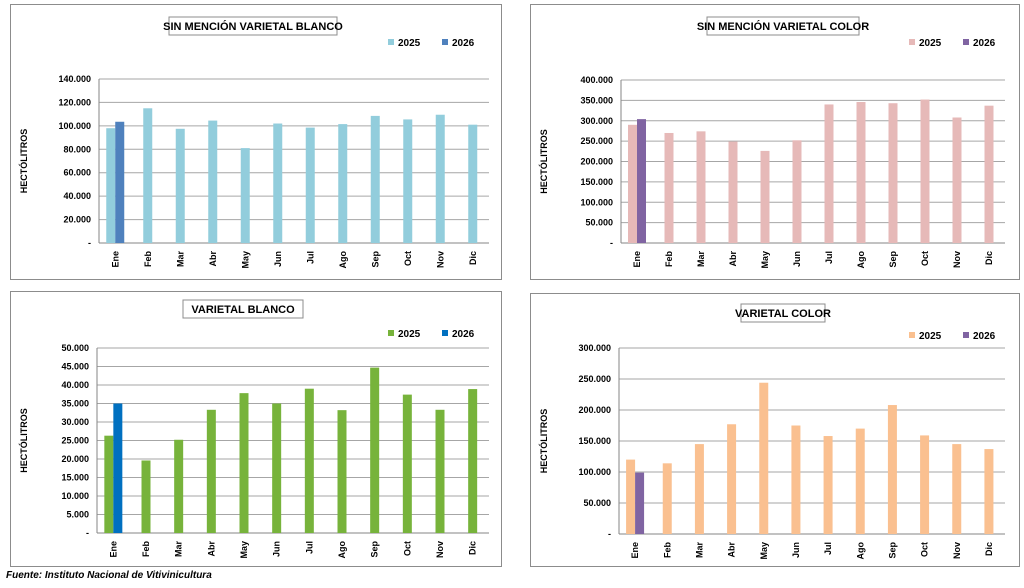  I want to click on bar-2025-dic, so click(989, 174).